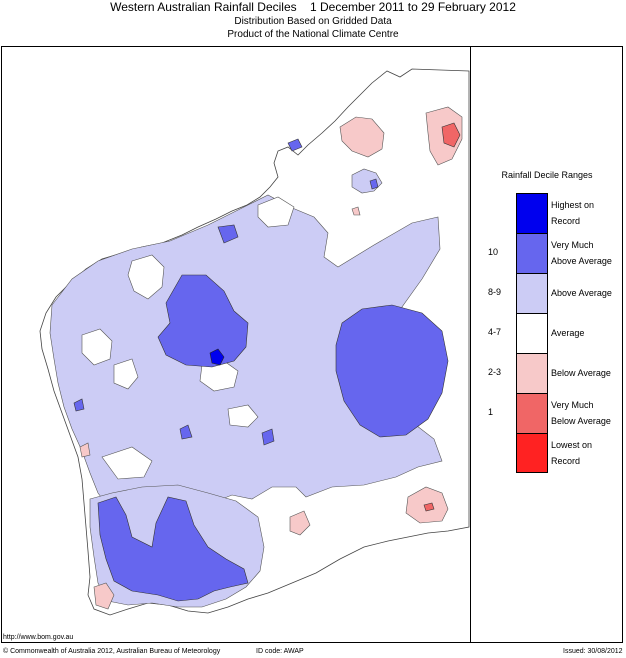 The width and height of the screenshot is (626, 658). I want to click on footer-id-code: ID code: AWAP, so click(280, 651).